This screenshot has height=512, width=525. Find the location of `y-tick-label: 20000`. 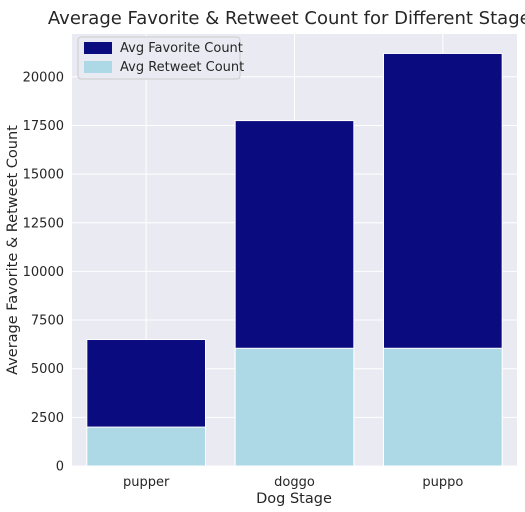

y-tick-label: 20000 is located at coordinates (43, 77).